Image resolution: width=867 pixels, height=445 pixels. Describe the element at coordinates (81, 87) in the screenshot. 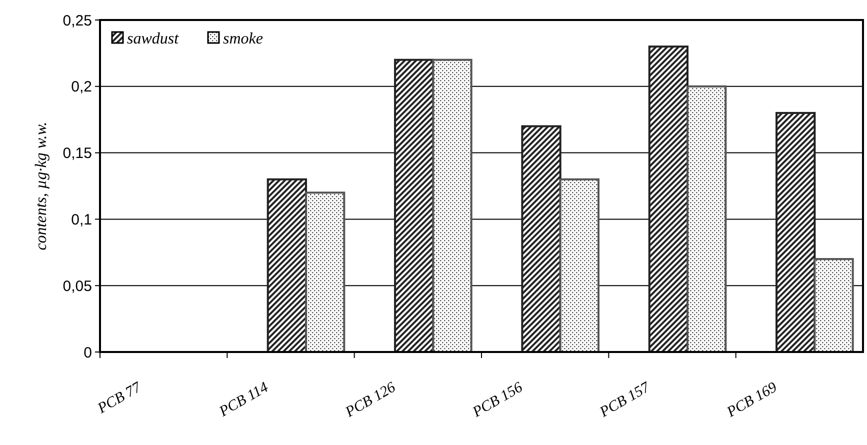

I see `y-tick-label: 0,2` at that location.